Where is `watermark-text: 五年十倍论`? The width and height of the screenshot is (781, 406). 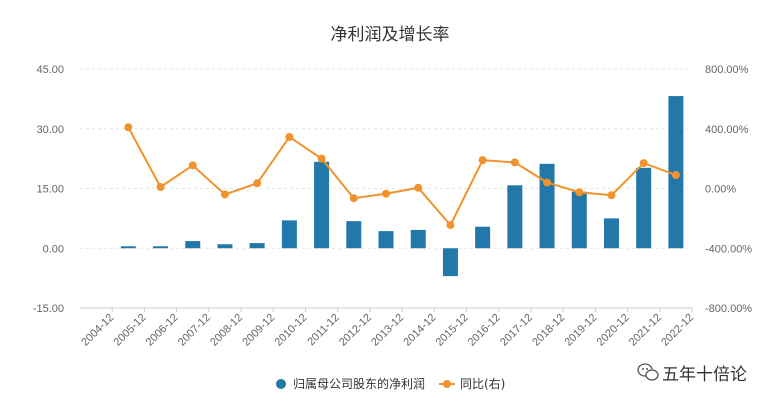
watermark-text: 五年十倍论 is located at coordinates (704, 375).